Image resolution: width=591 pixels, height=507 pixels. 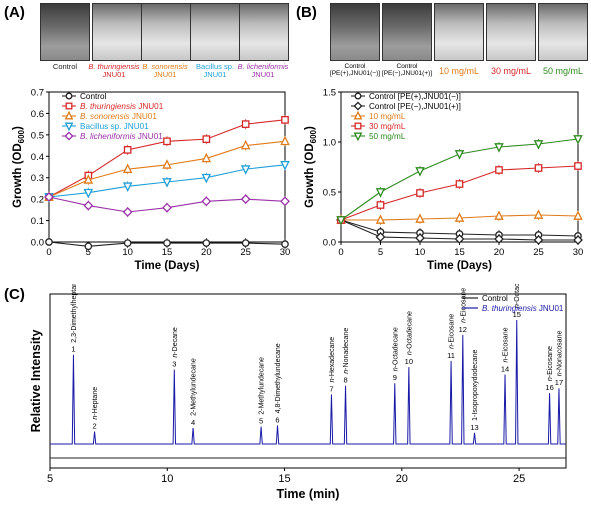 What do you see at coordinates (346, 351) in the screenshot?
I see `peak-label-8: n-Nonadecane` at bounding box center [346, 351].